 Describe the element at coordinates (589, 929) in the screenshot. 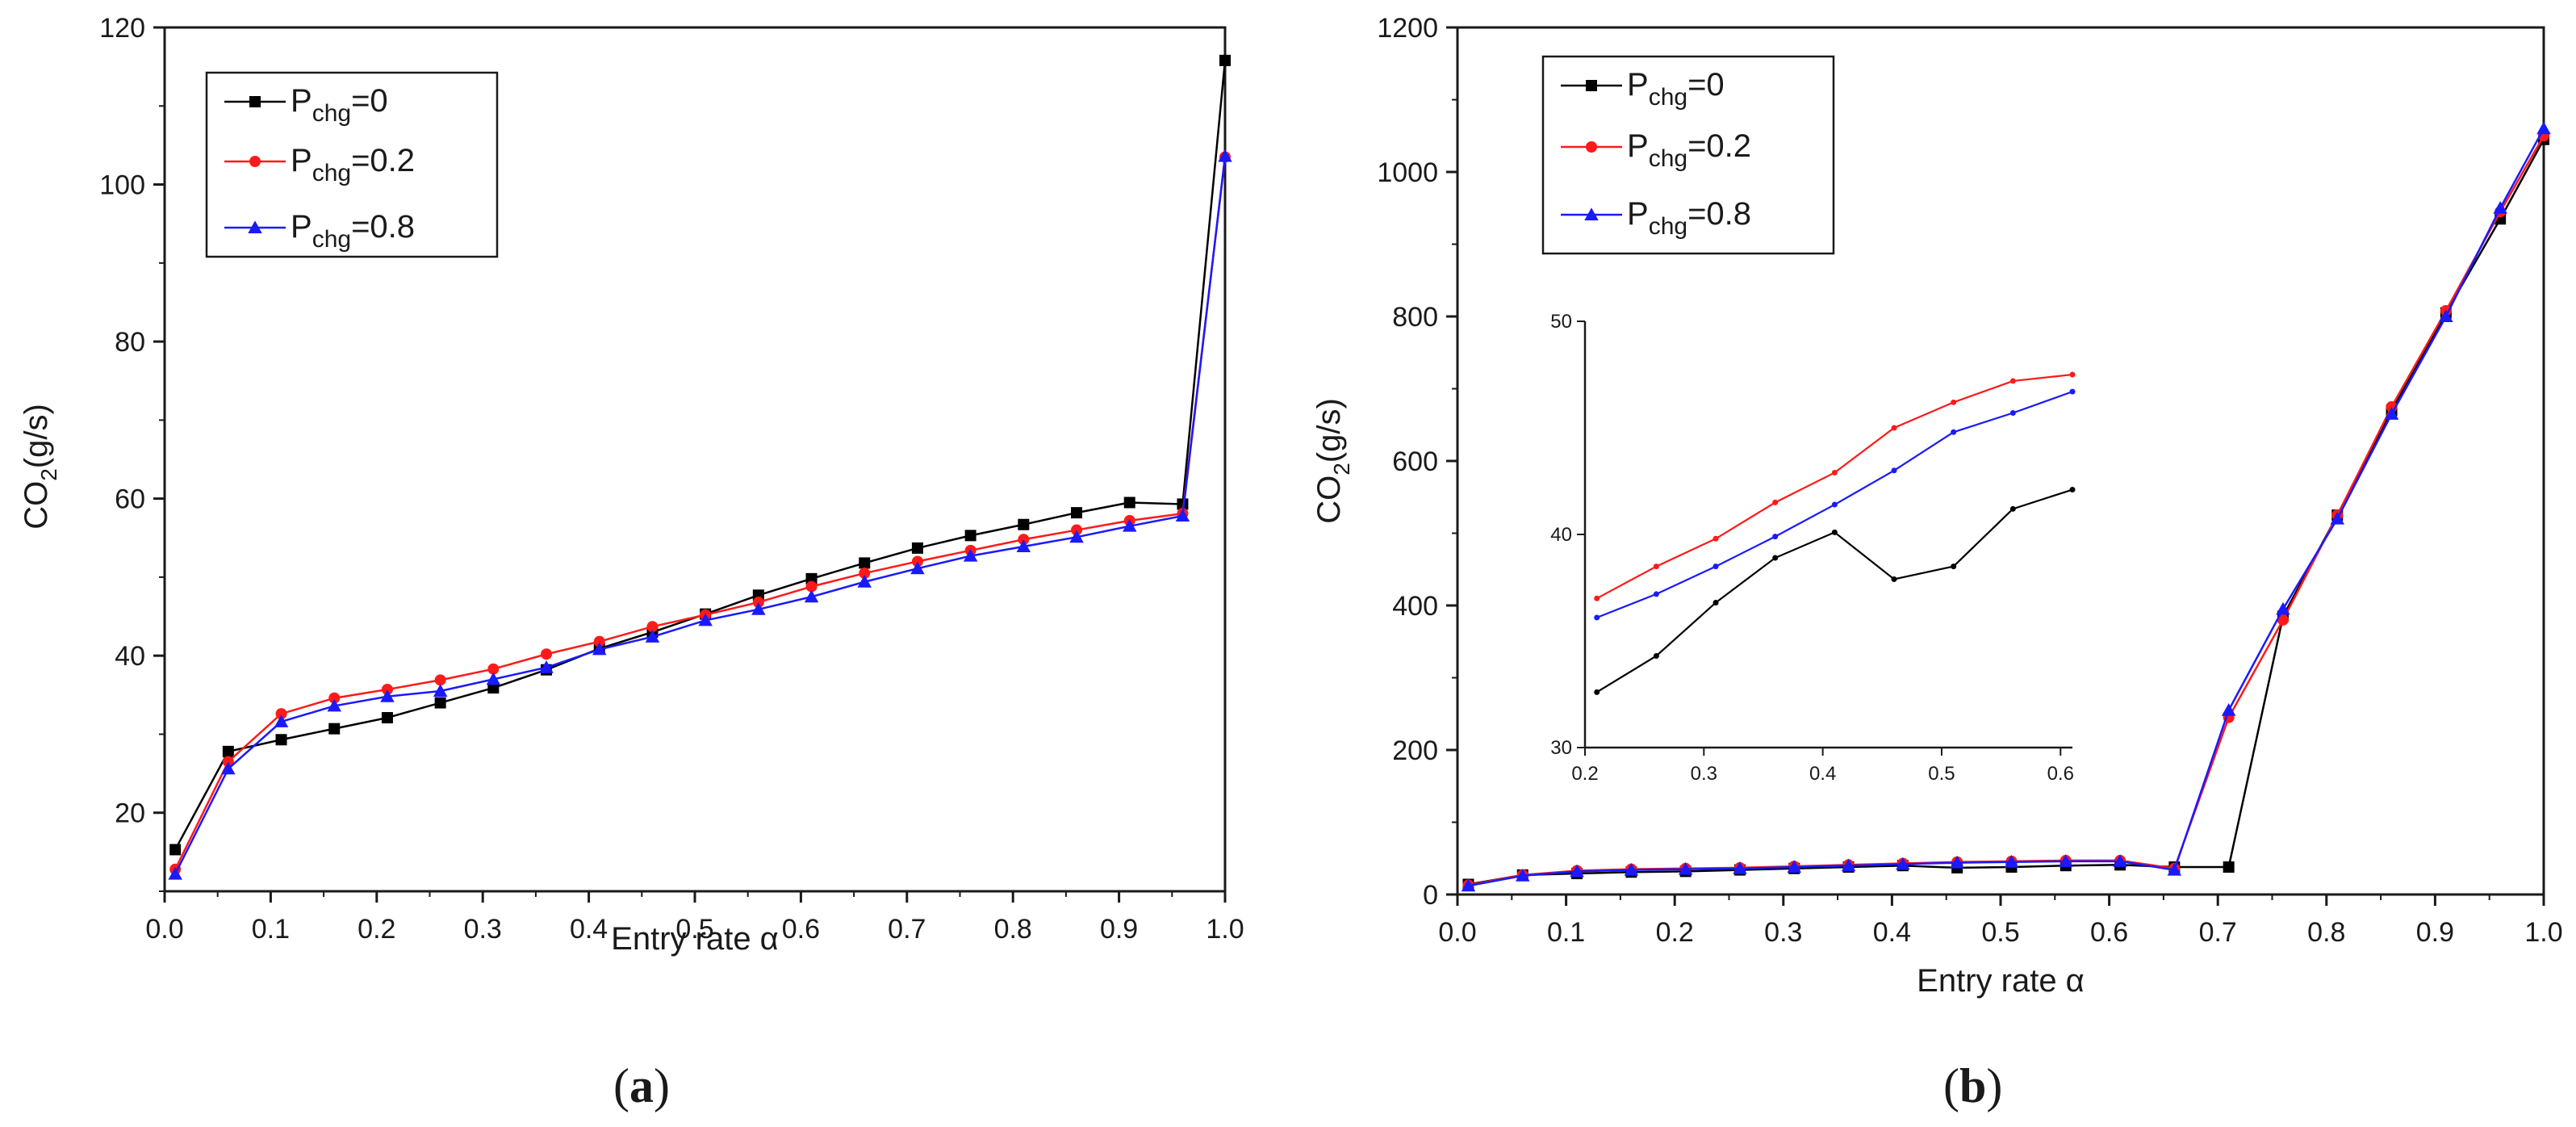

I see `x-tick-label: 0.4` at that location.